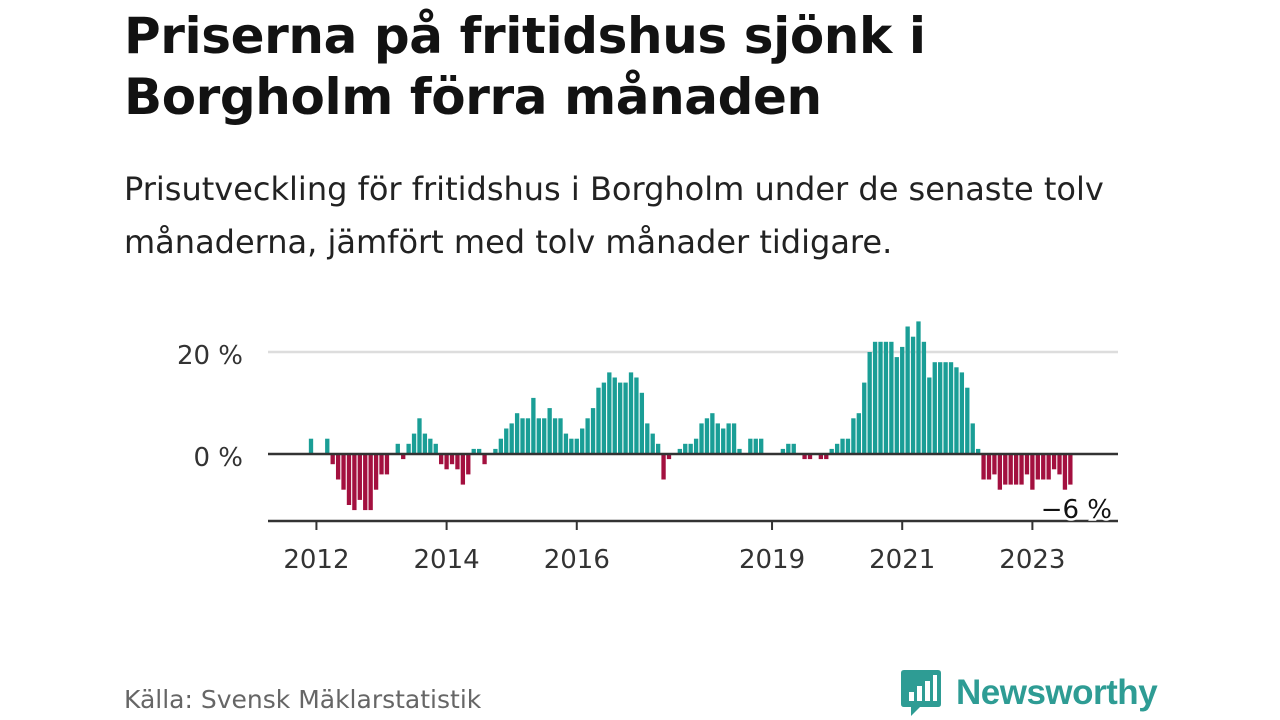 The height and width of the screenshot is (720, 1280). What do you see at coordinates (303, 699) in the screenshot?
I see `source-note: Källa: Svensk Mäklarstatistik` at bounding box center [303, 699].